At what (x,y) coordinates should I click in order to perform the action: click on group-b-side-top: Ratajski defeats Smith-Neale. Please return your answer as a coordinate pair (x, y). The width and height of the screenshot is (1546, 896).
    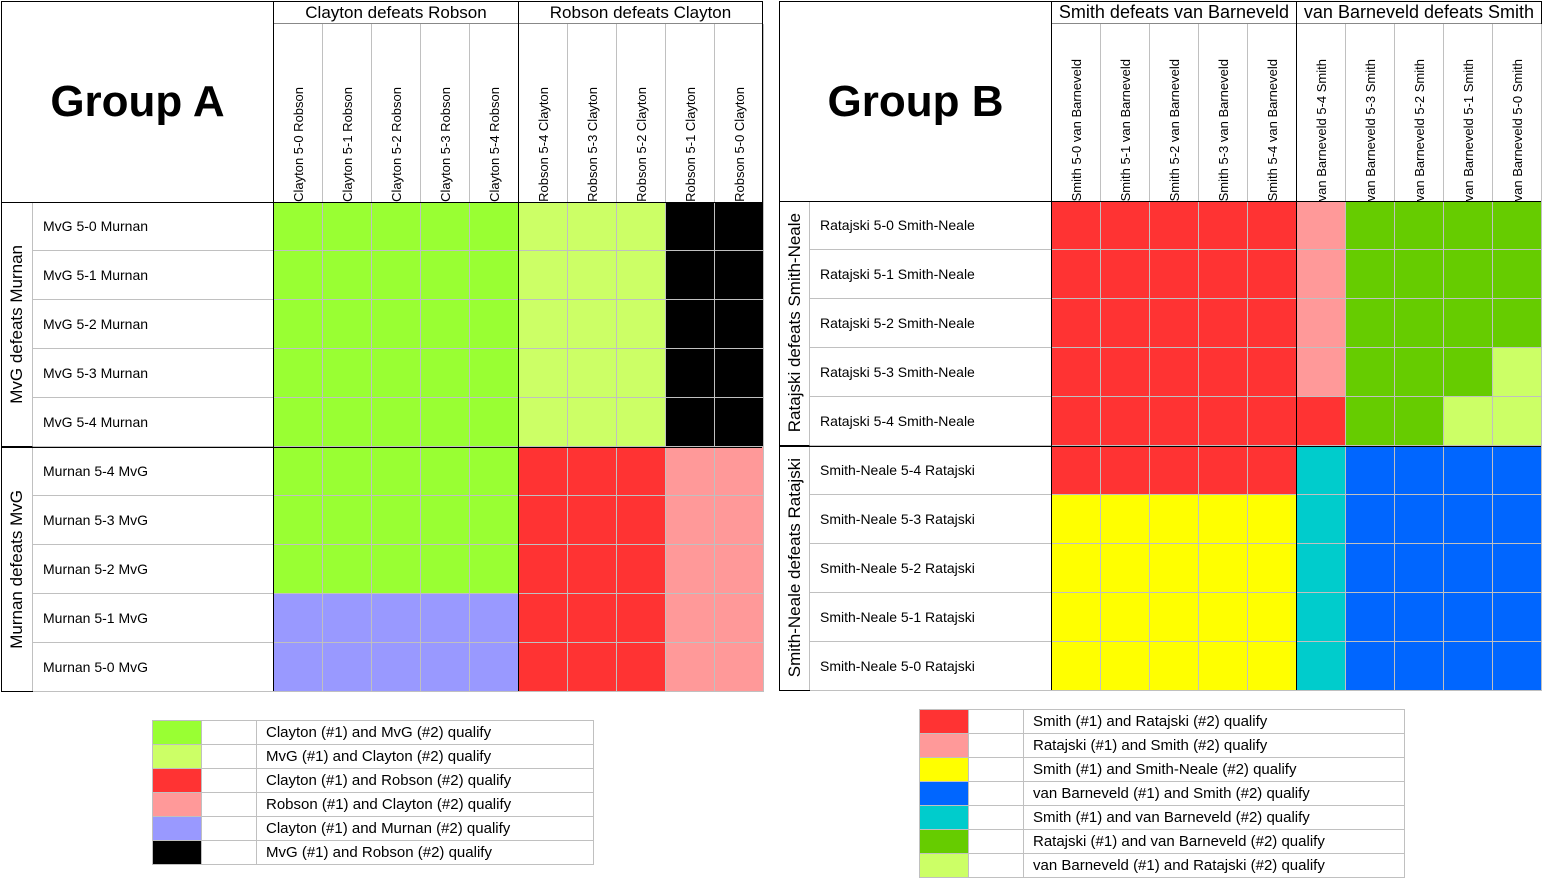
    Looking at the image, I should click on (795, 323).